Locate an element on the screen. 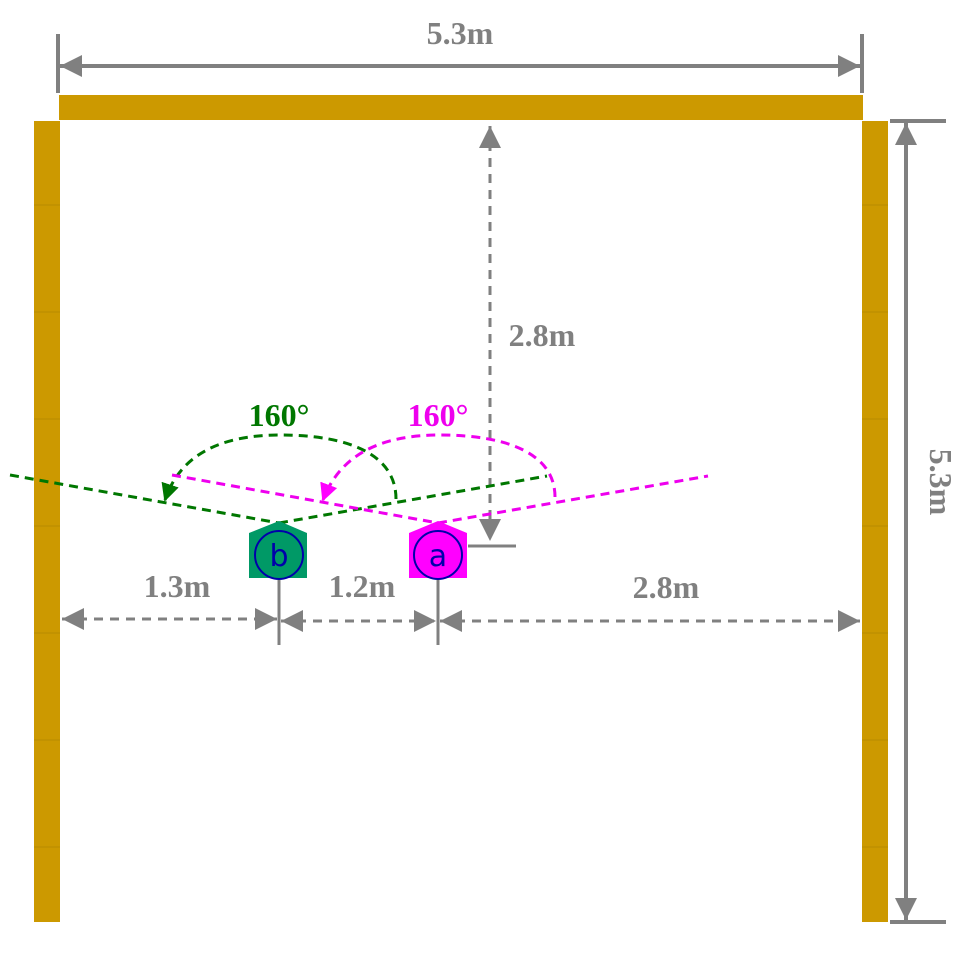  left-wall is located at coordinates (47, 521).